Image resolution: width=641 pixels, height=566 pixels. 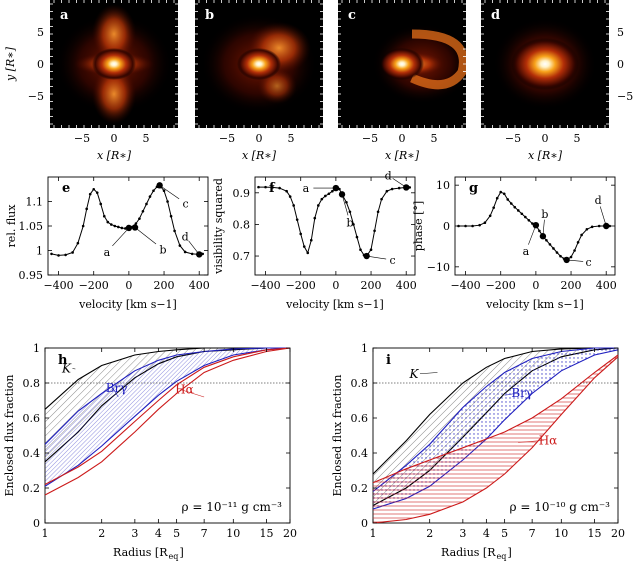 I want to click on series-leader, so click(x=74, y=369).